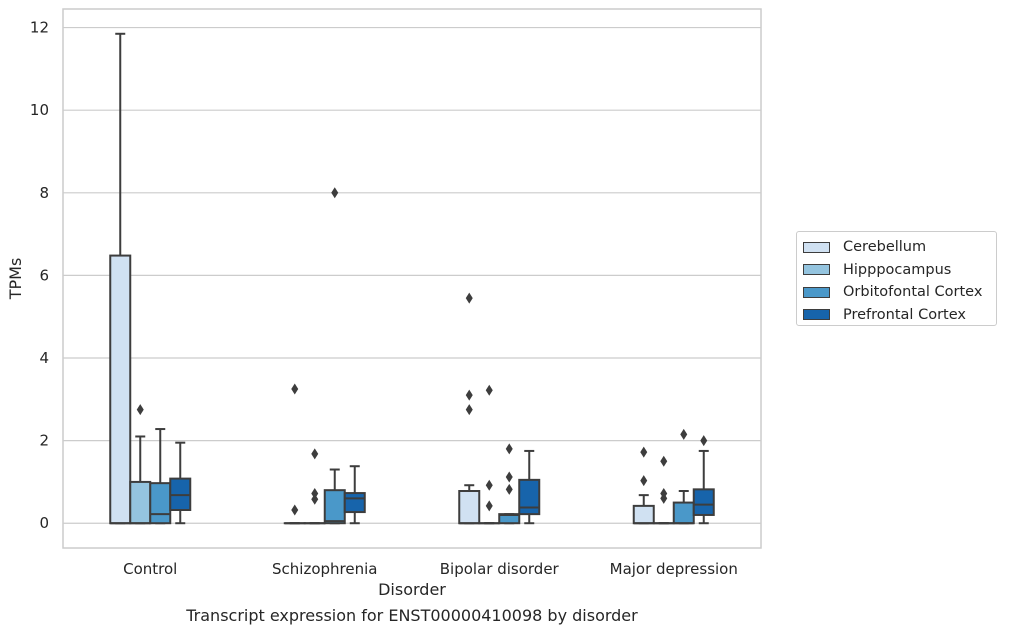 The width and height of the screenshot is (1009, 634). Describe the element at coordinates (39, 28) in the screenshot. I see `y-tick-label: 12` at that location.